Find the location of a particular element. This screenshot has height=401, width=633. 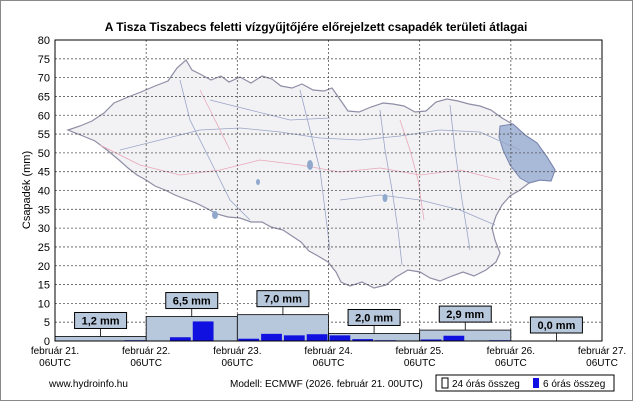

y-tick-label: 40 is located at coordinates (44, 192).